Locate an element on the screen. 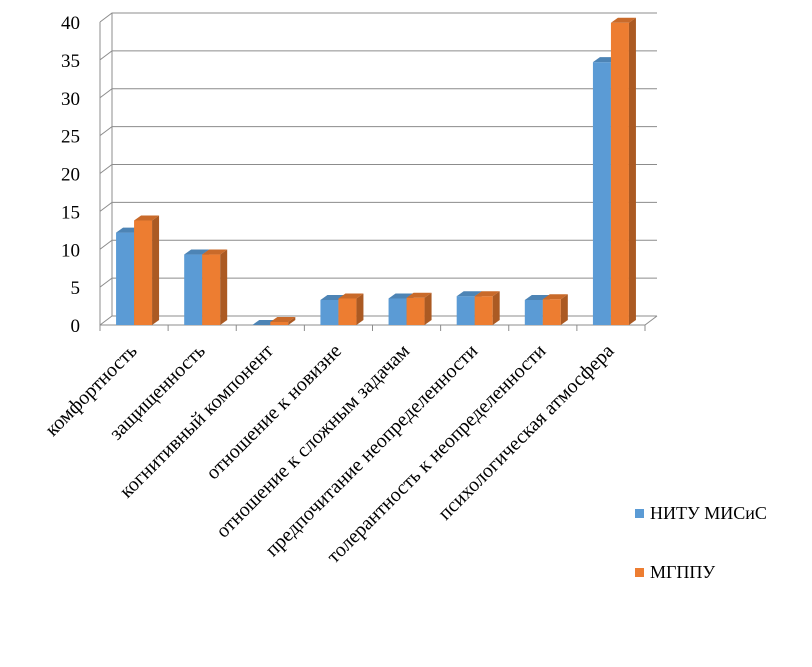  y-tick-label: 0 is located at coordinates (76, 326).